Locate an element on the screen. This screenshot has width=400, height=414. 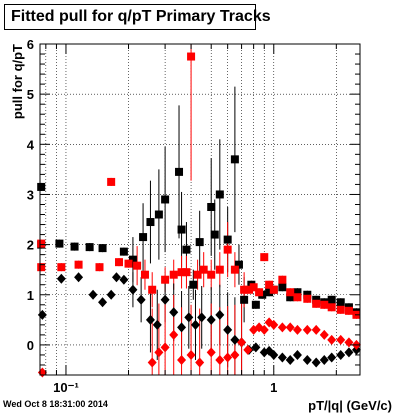
x-tick-label: 10⁻¹ is located at coordinates (66, 387).